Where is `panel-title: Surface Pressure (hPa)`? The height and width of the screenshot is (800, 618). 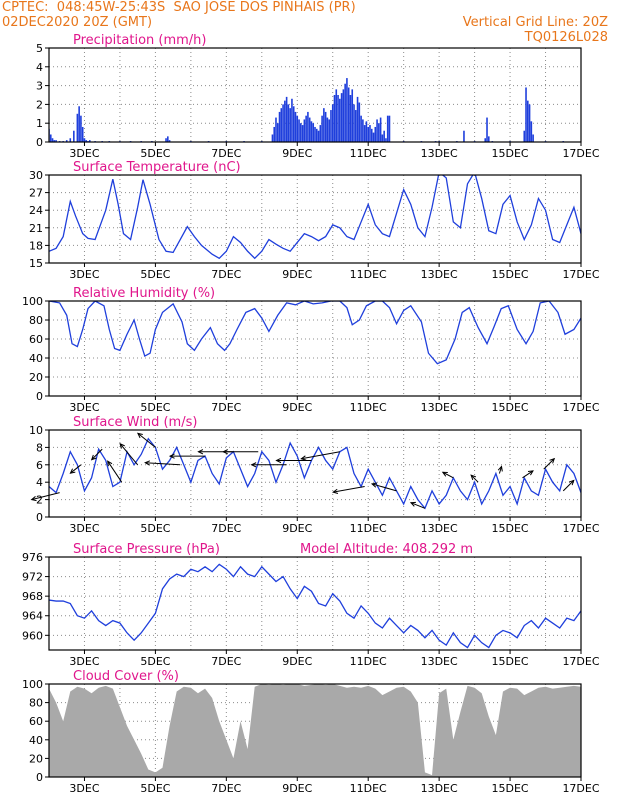 panel-title: Surface Pressure (hPa) is located at coordinates (146, 549).